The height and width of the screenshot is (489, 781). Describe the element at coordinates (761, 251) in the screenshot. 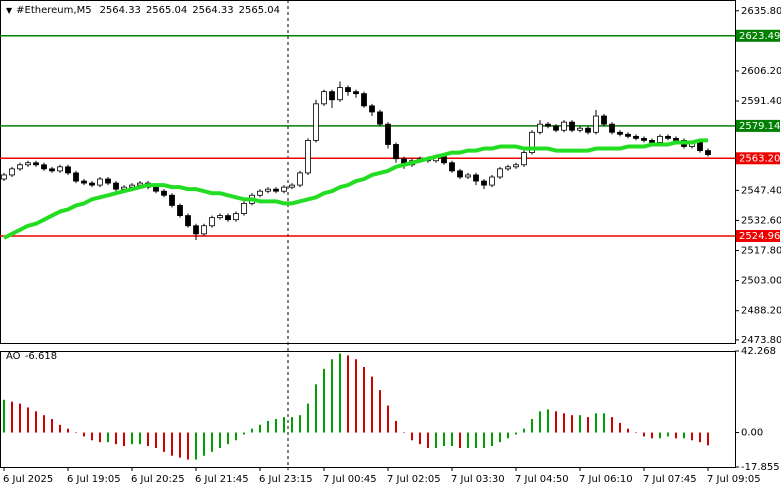

I see `y-tick-label: 2517.80` at that location.